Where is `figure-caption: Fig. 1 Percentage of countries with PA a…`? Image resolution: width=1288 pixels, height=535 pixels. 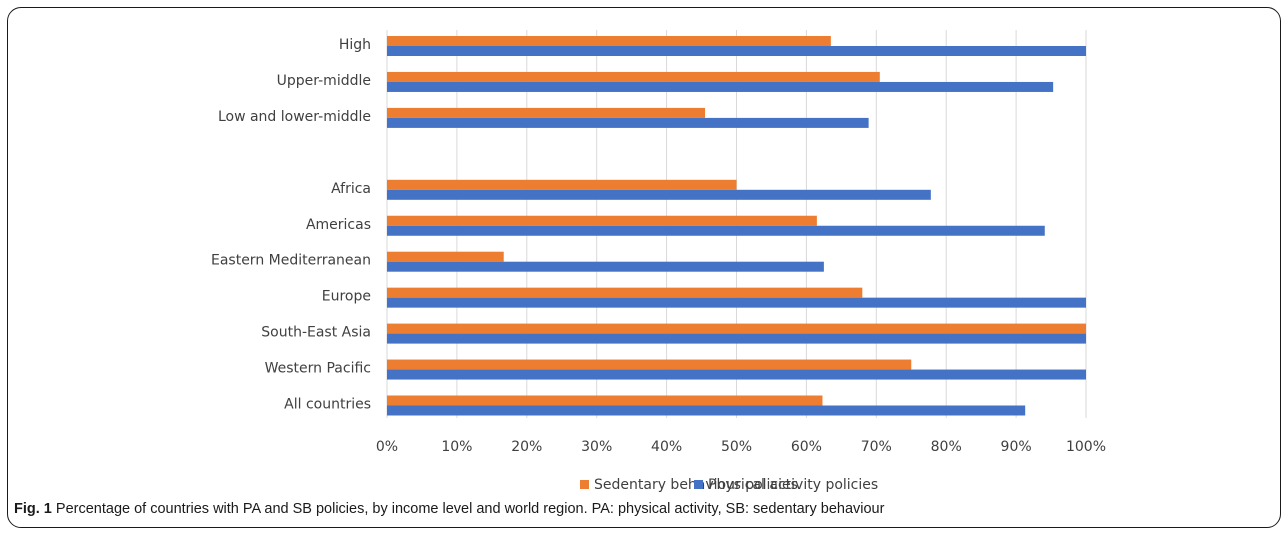
figure-caption: Fig. 1 Percentage of countries with PA a… is located at coordinates (449, 509).